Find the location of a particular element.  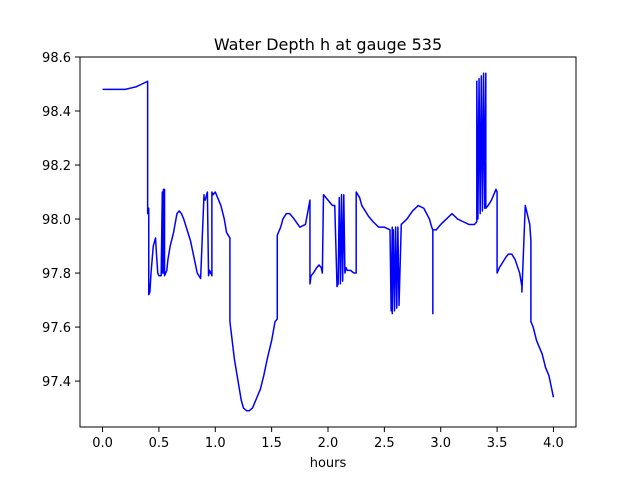

x-tick-label: 3.0 is located at coordinates (440, 443).